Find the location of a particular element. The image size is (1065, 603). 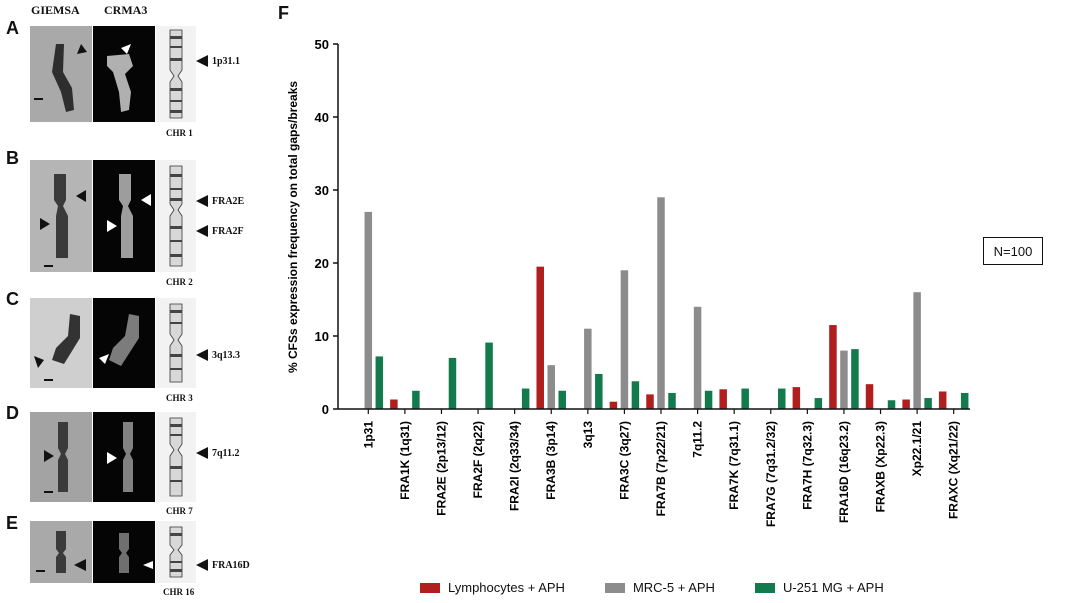

x-tick-label: FRA2I (2q33/34) is located at coordinates (515, 466).